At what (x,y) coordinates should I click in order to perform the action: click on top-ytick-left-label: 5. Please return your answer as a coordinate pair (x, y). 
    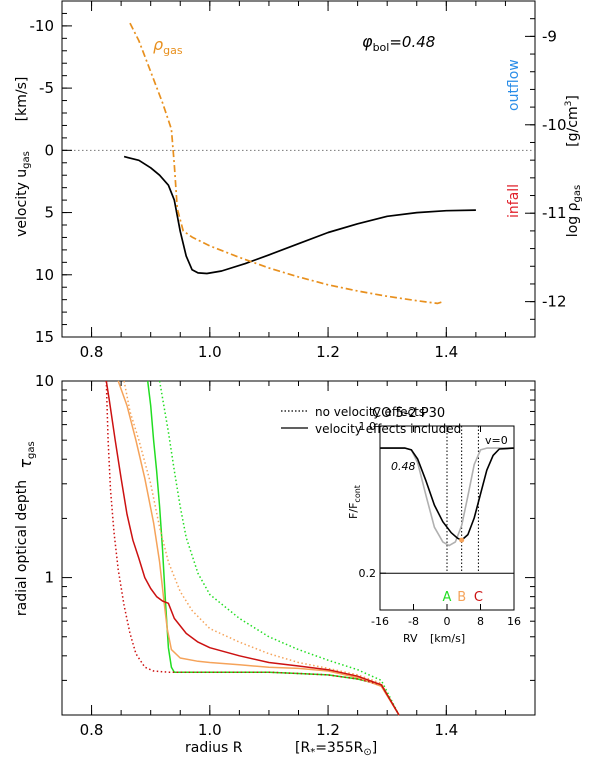
    Looking at the image, I should click on (49, 213).